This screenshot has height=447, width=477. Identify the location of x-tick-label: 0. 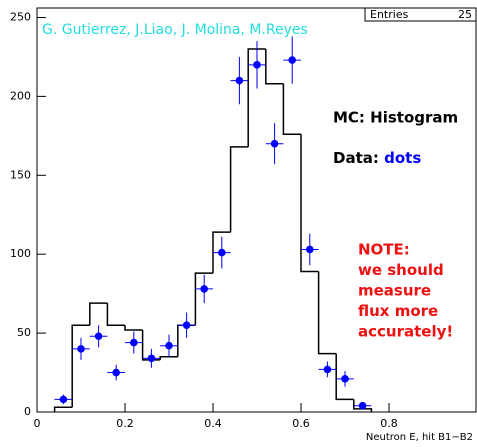
(37, 423).